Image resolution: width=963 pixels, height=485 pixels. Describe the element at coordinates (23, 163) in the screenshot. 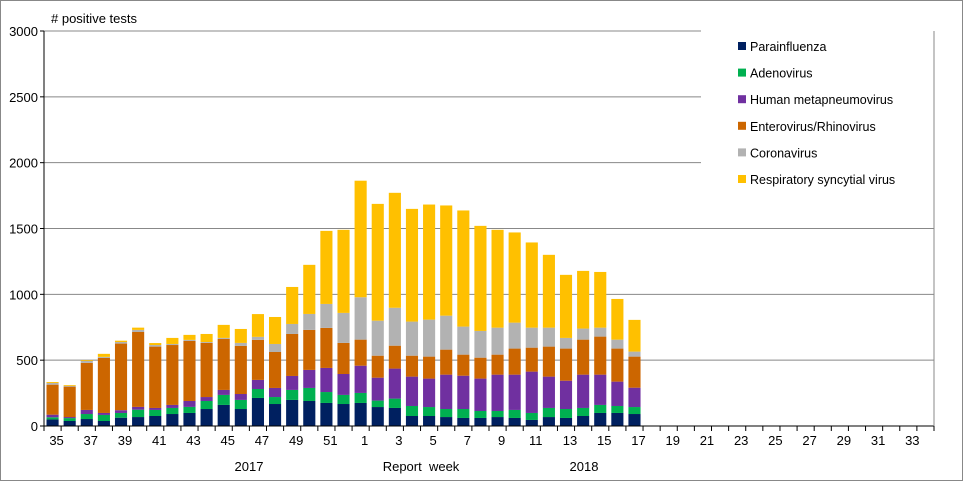

I see `y-tick-label: 2000` at that location.